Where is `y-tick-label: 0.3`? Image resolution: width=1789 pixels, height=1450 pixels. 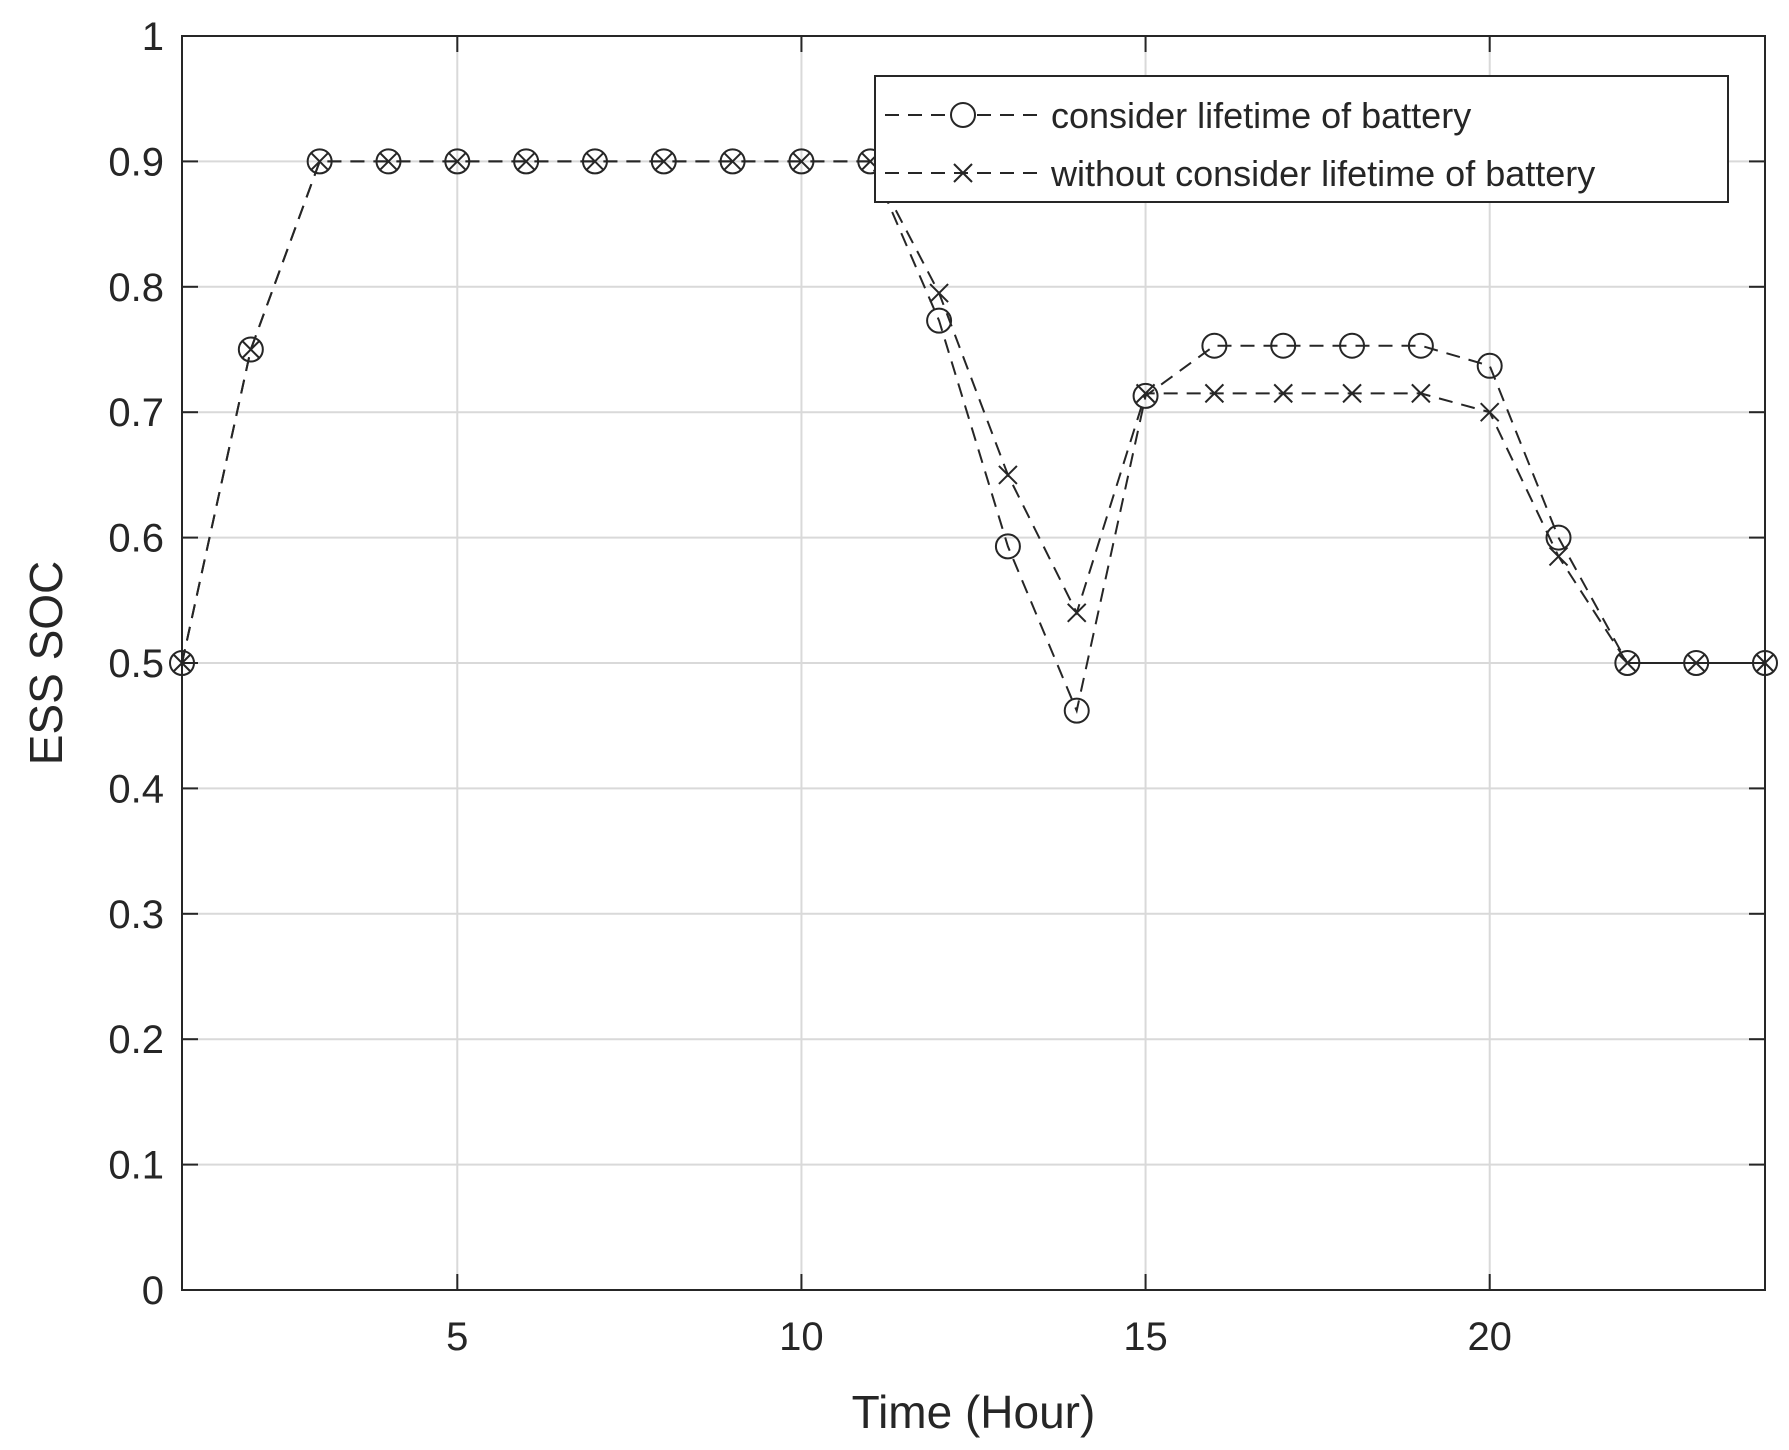 y-tick-label: 0.3 is located at coordinates (136, 915).